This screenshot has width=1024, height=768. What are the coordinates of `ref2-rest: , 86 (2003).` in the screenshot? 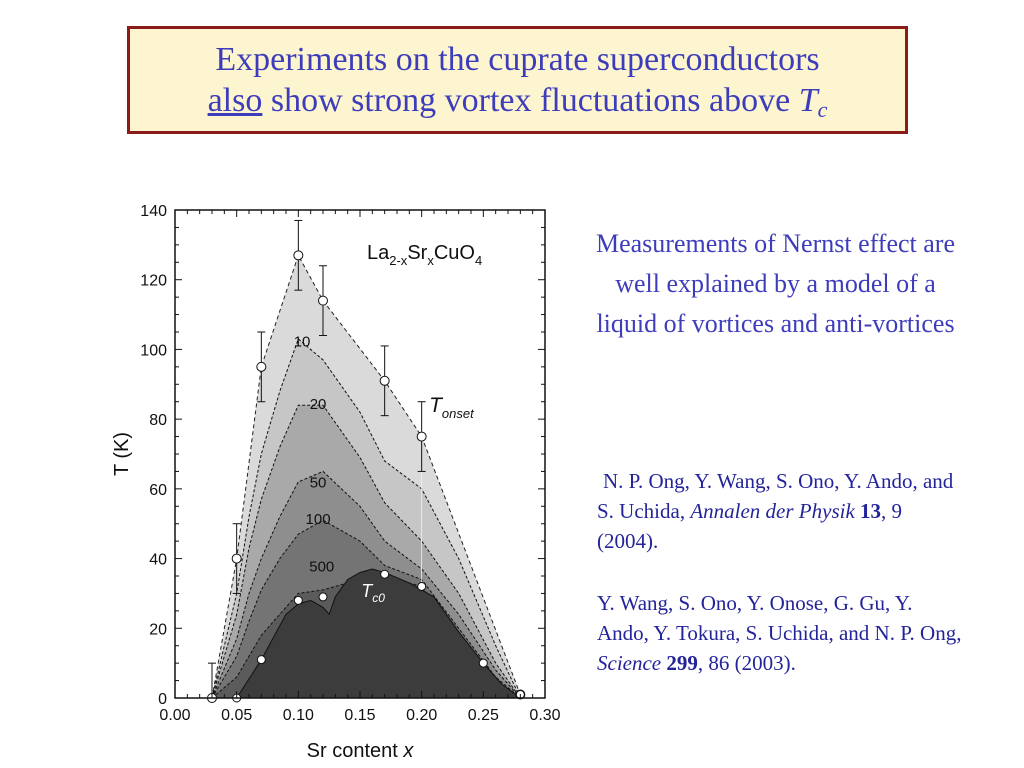 It's located at (746, 663).